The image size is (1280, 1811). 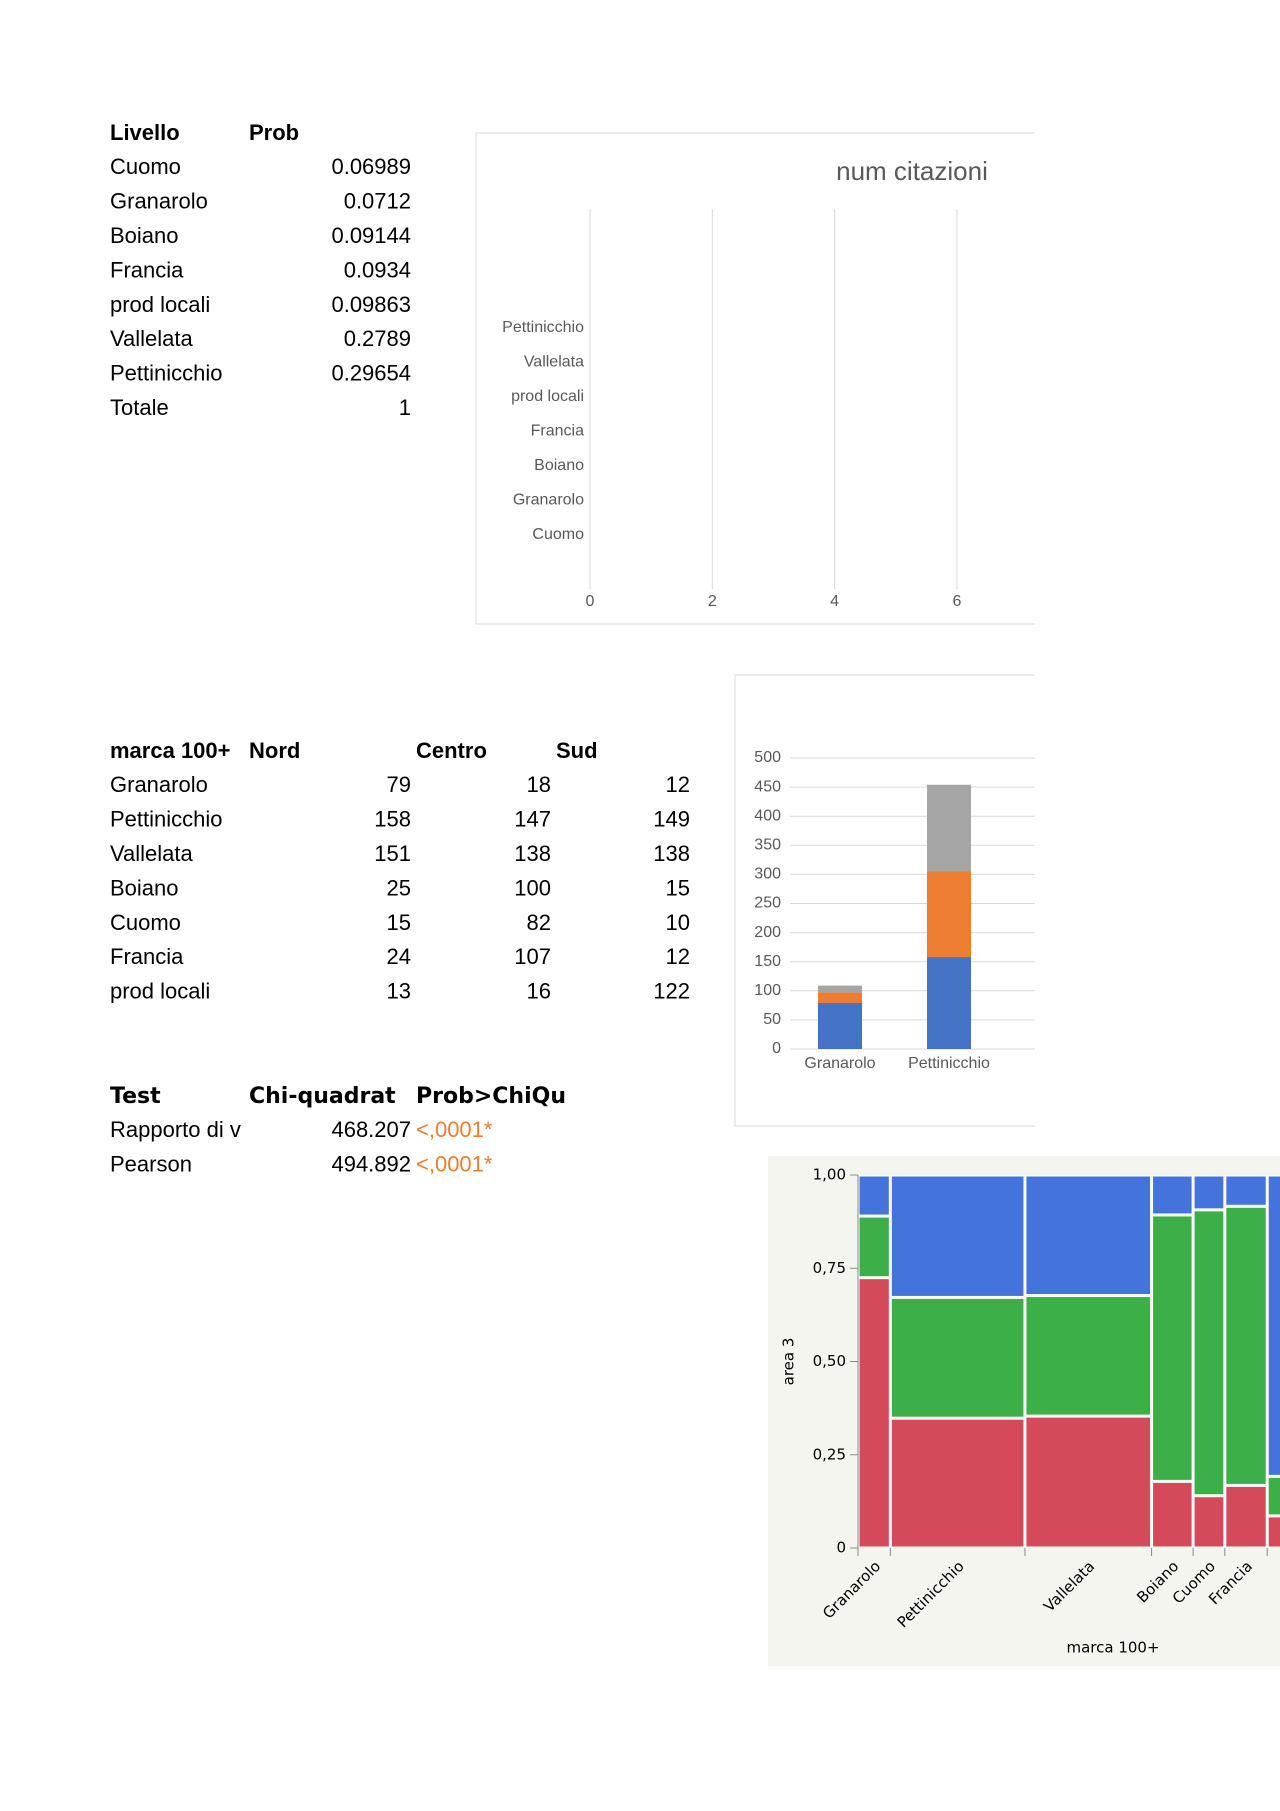 I want to click on header-cell: Centro, so click(x=451, y=750).